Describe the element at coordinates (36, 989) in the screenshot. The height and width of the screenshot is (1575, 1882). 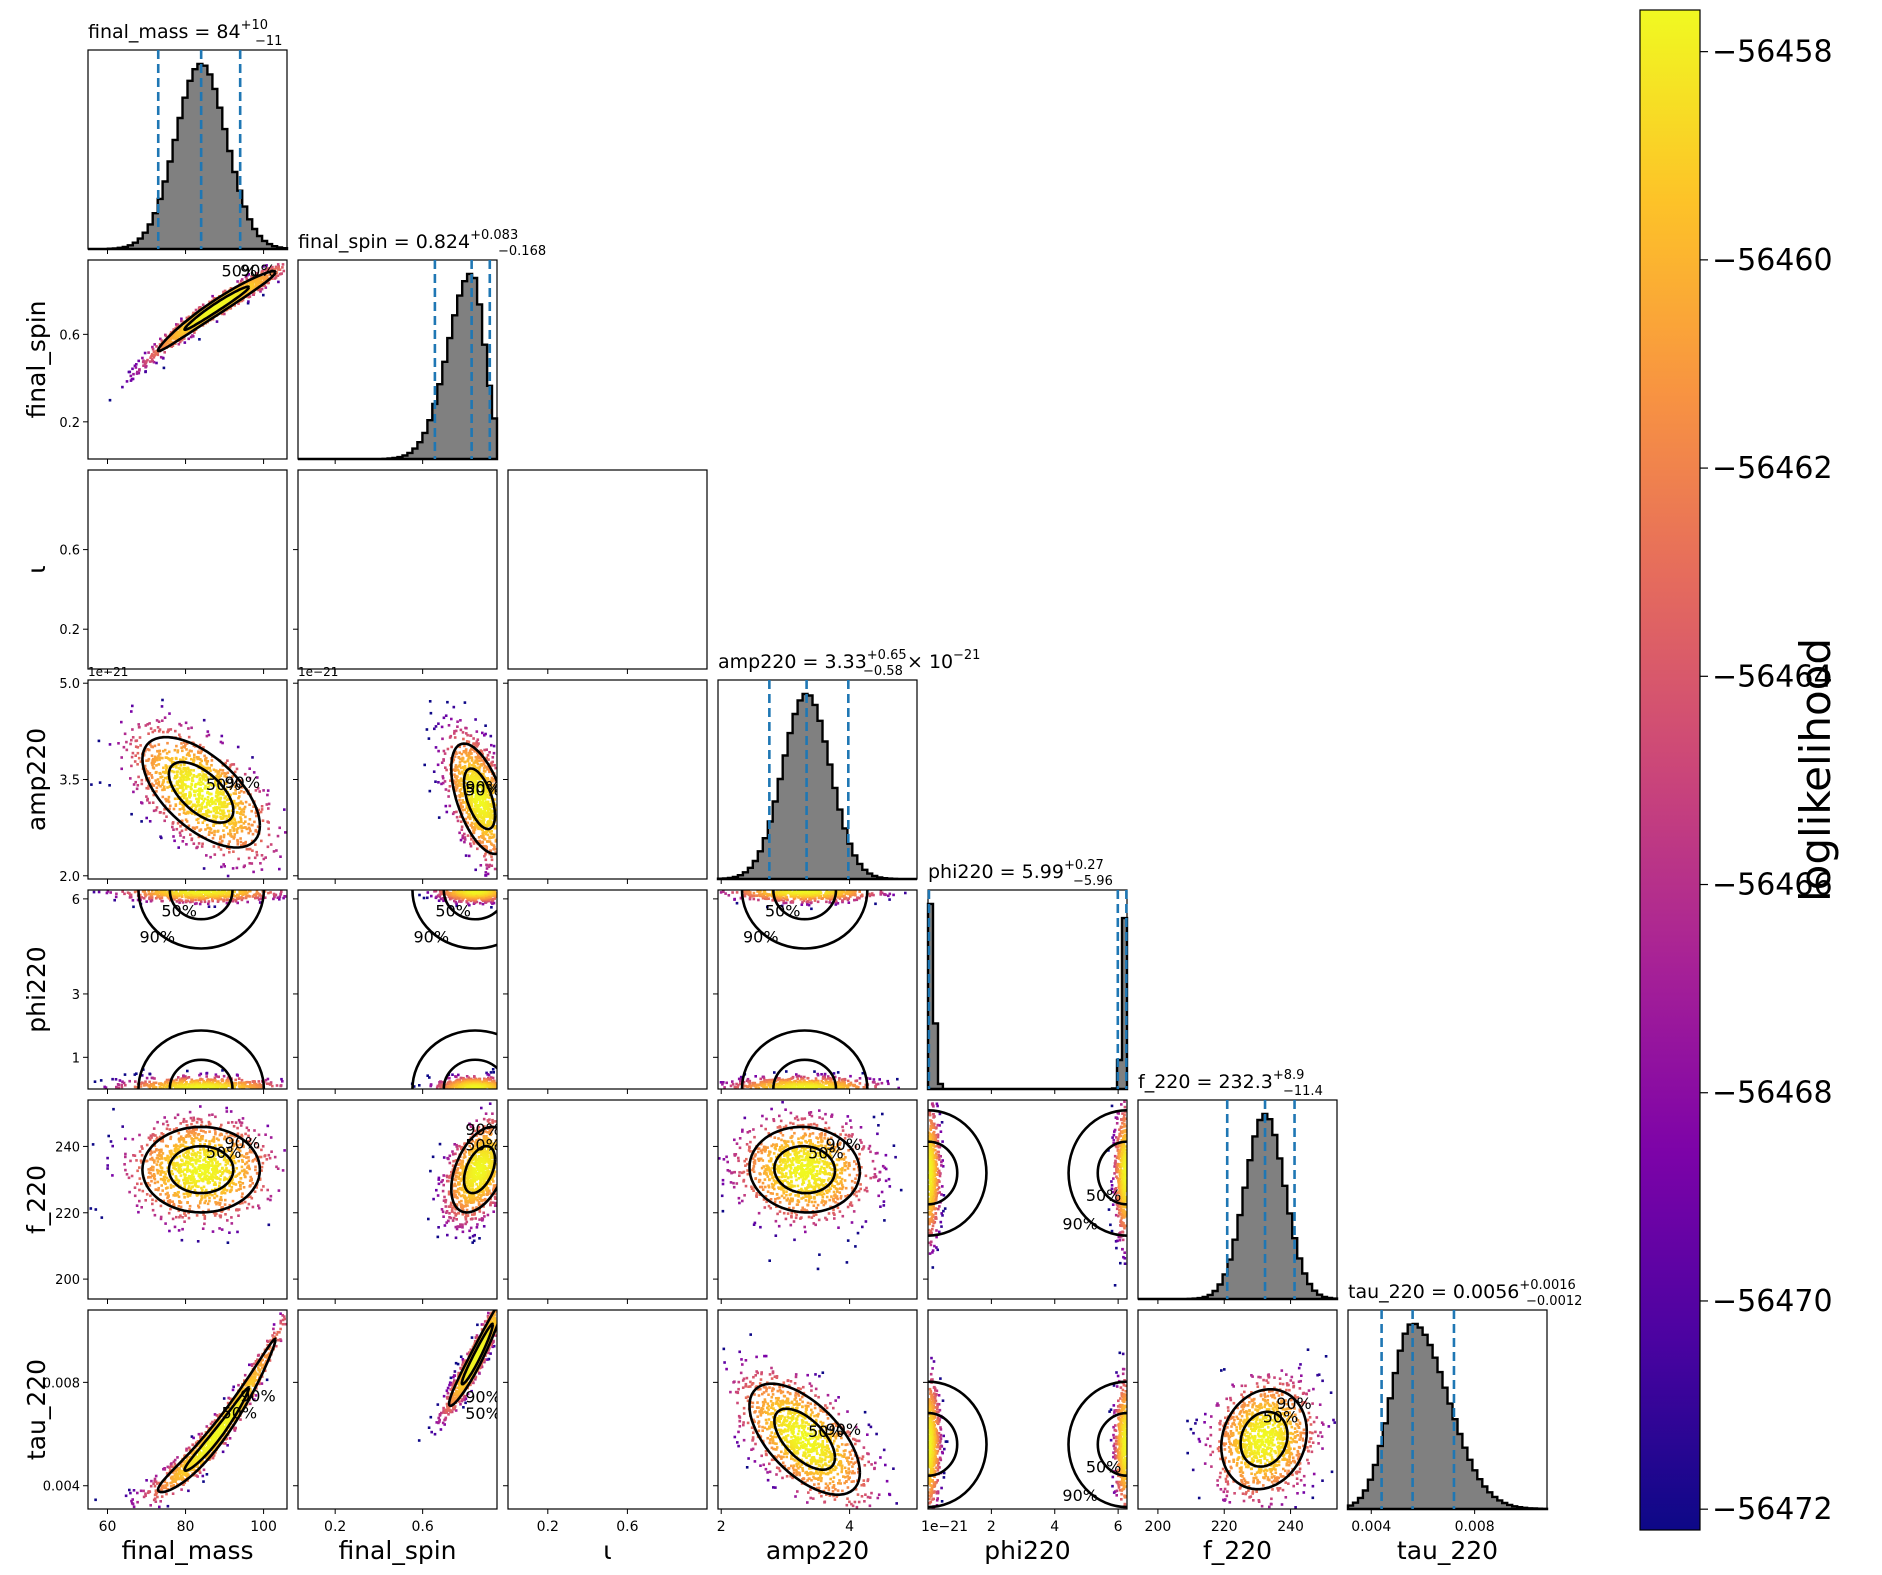
I see `y-axis-label-phi220: phi220` at that location.